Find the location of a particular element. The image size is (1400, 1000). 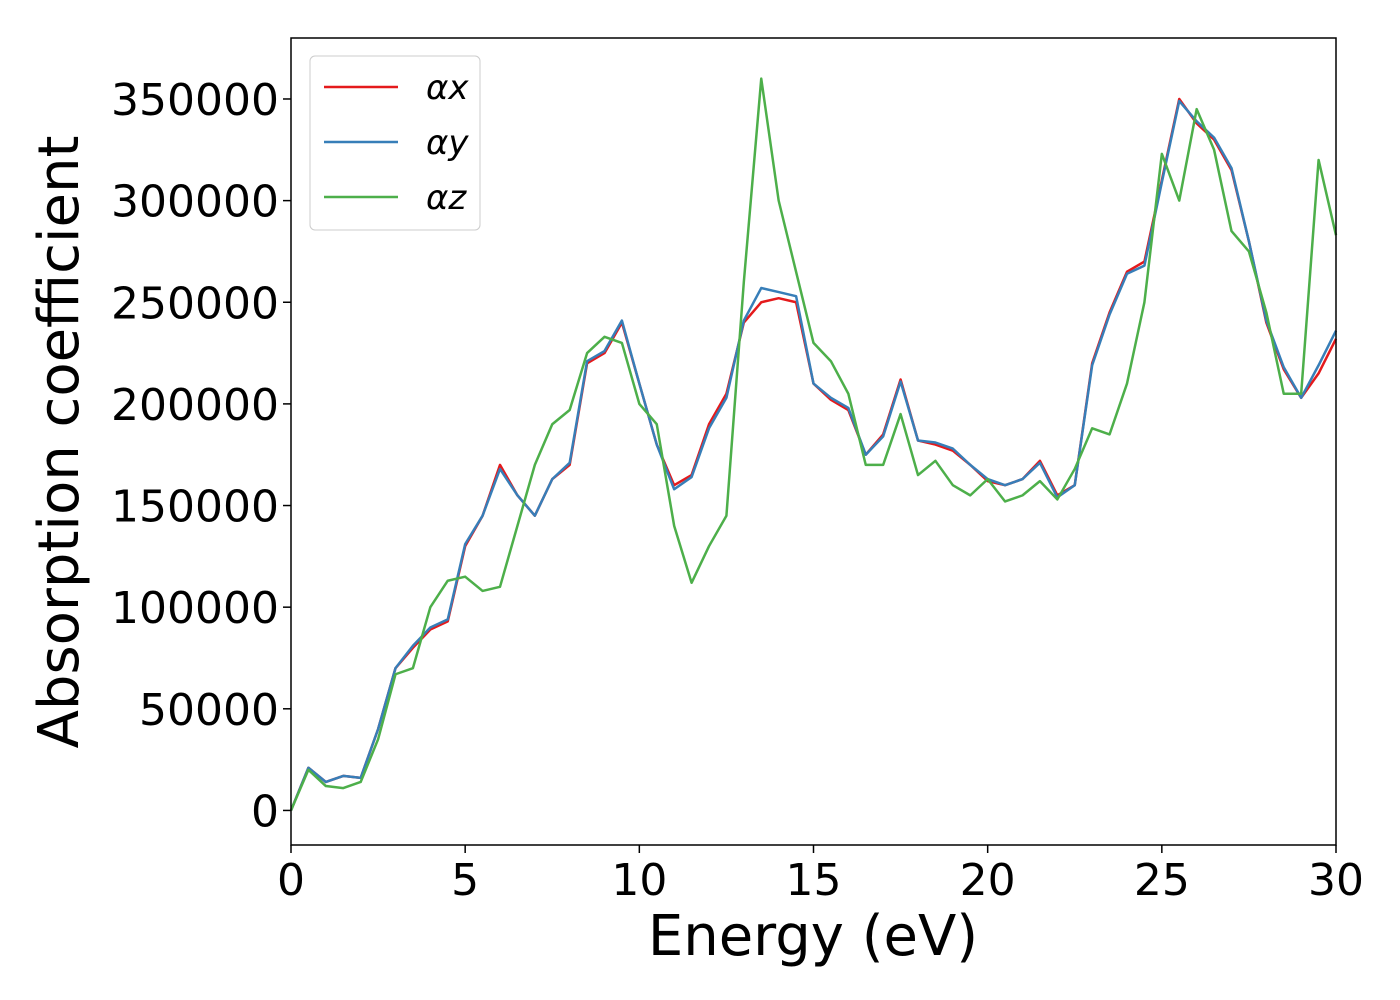

y-tick-label: 200000 is located at coordinates (195, 405).